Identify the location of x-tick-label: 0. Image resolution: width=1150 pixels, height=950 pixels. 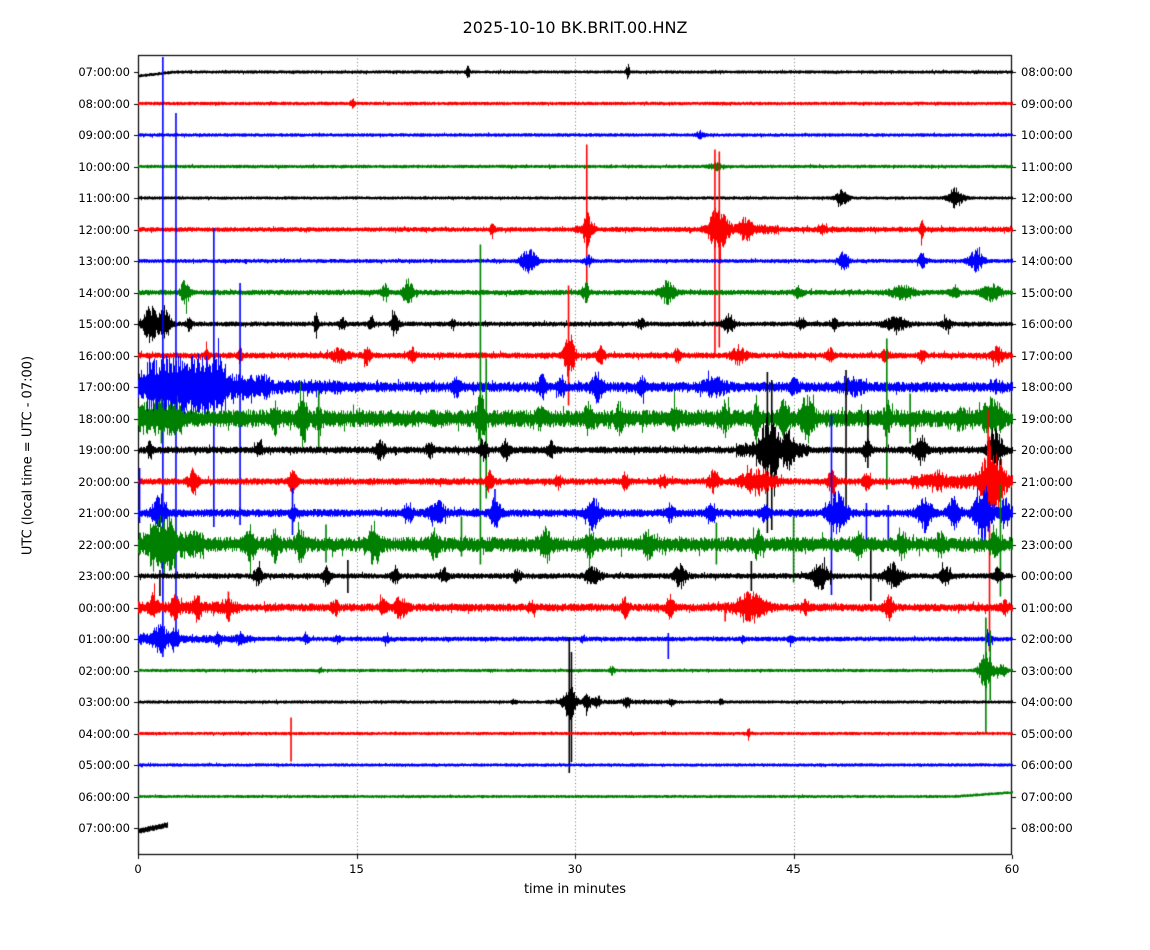
(138, 869).